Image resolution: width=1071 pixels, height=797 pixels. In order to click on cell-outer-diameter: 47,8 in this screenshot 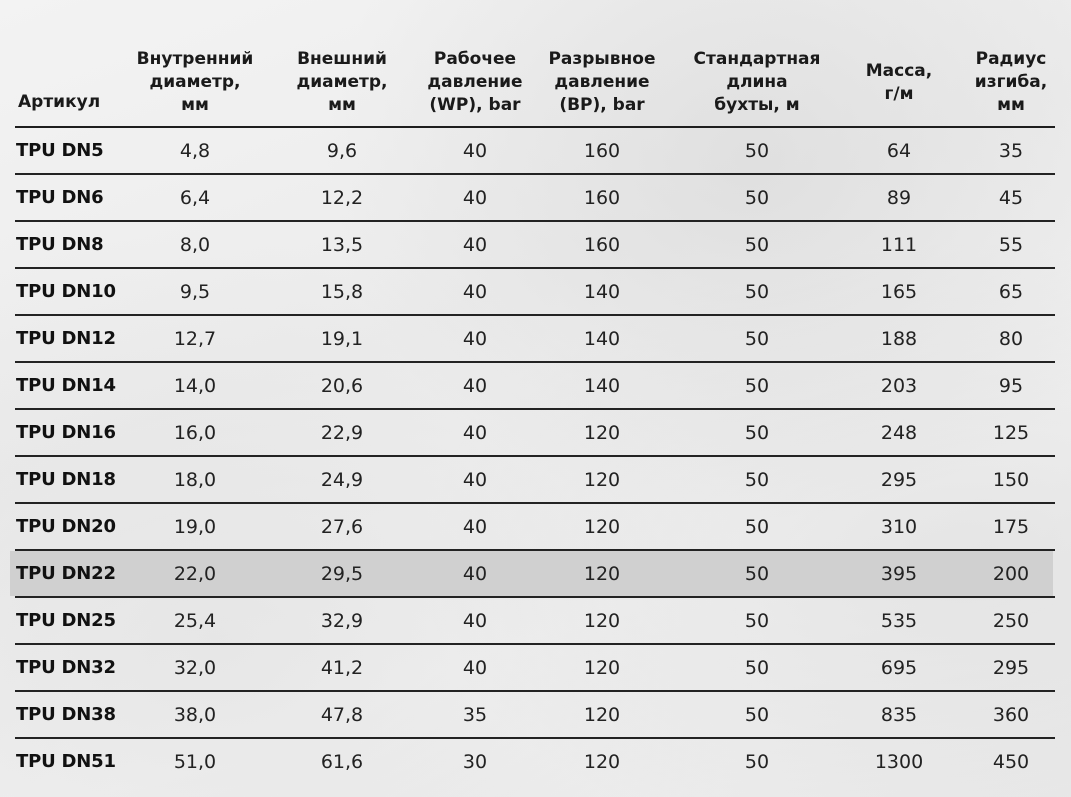, I will do `click(342, 714)`.